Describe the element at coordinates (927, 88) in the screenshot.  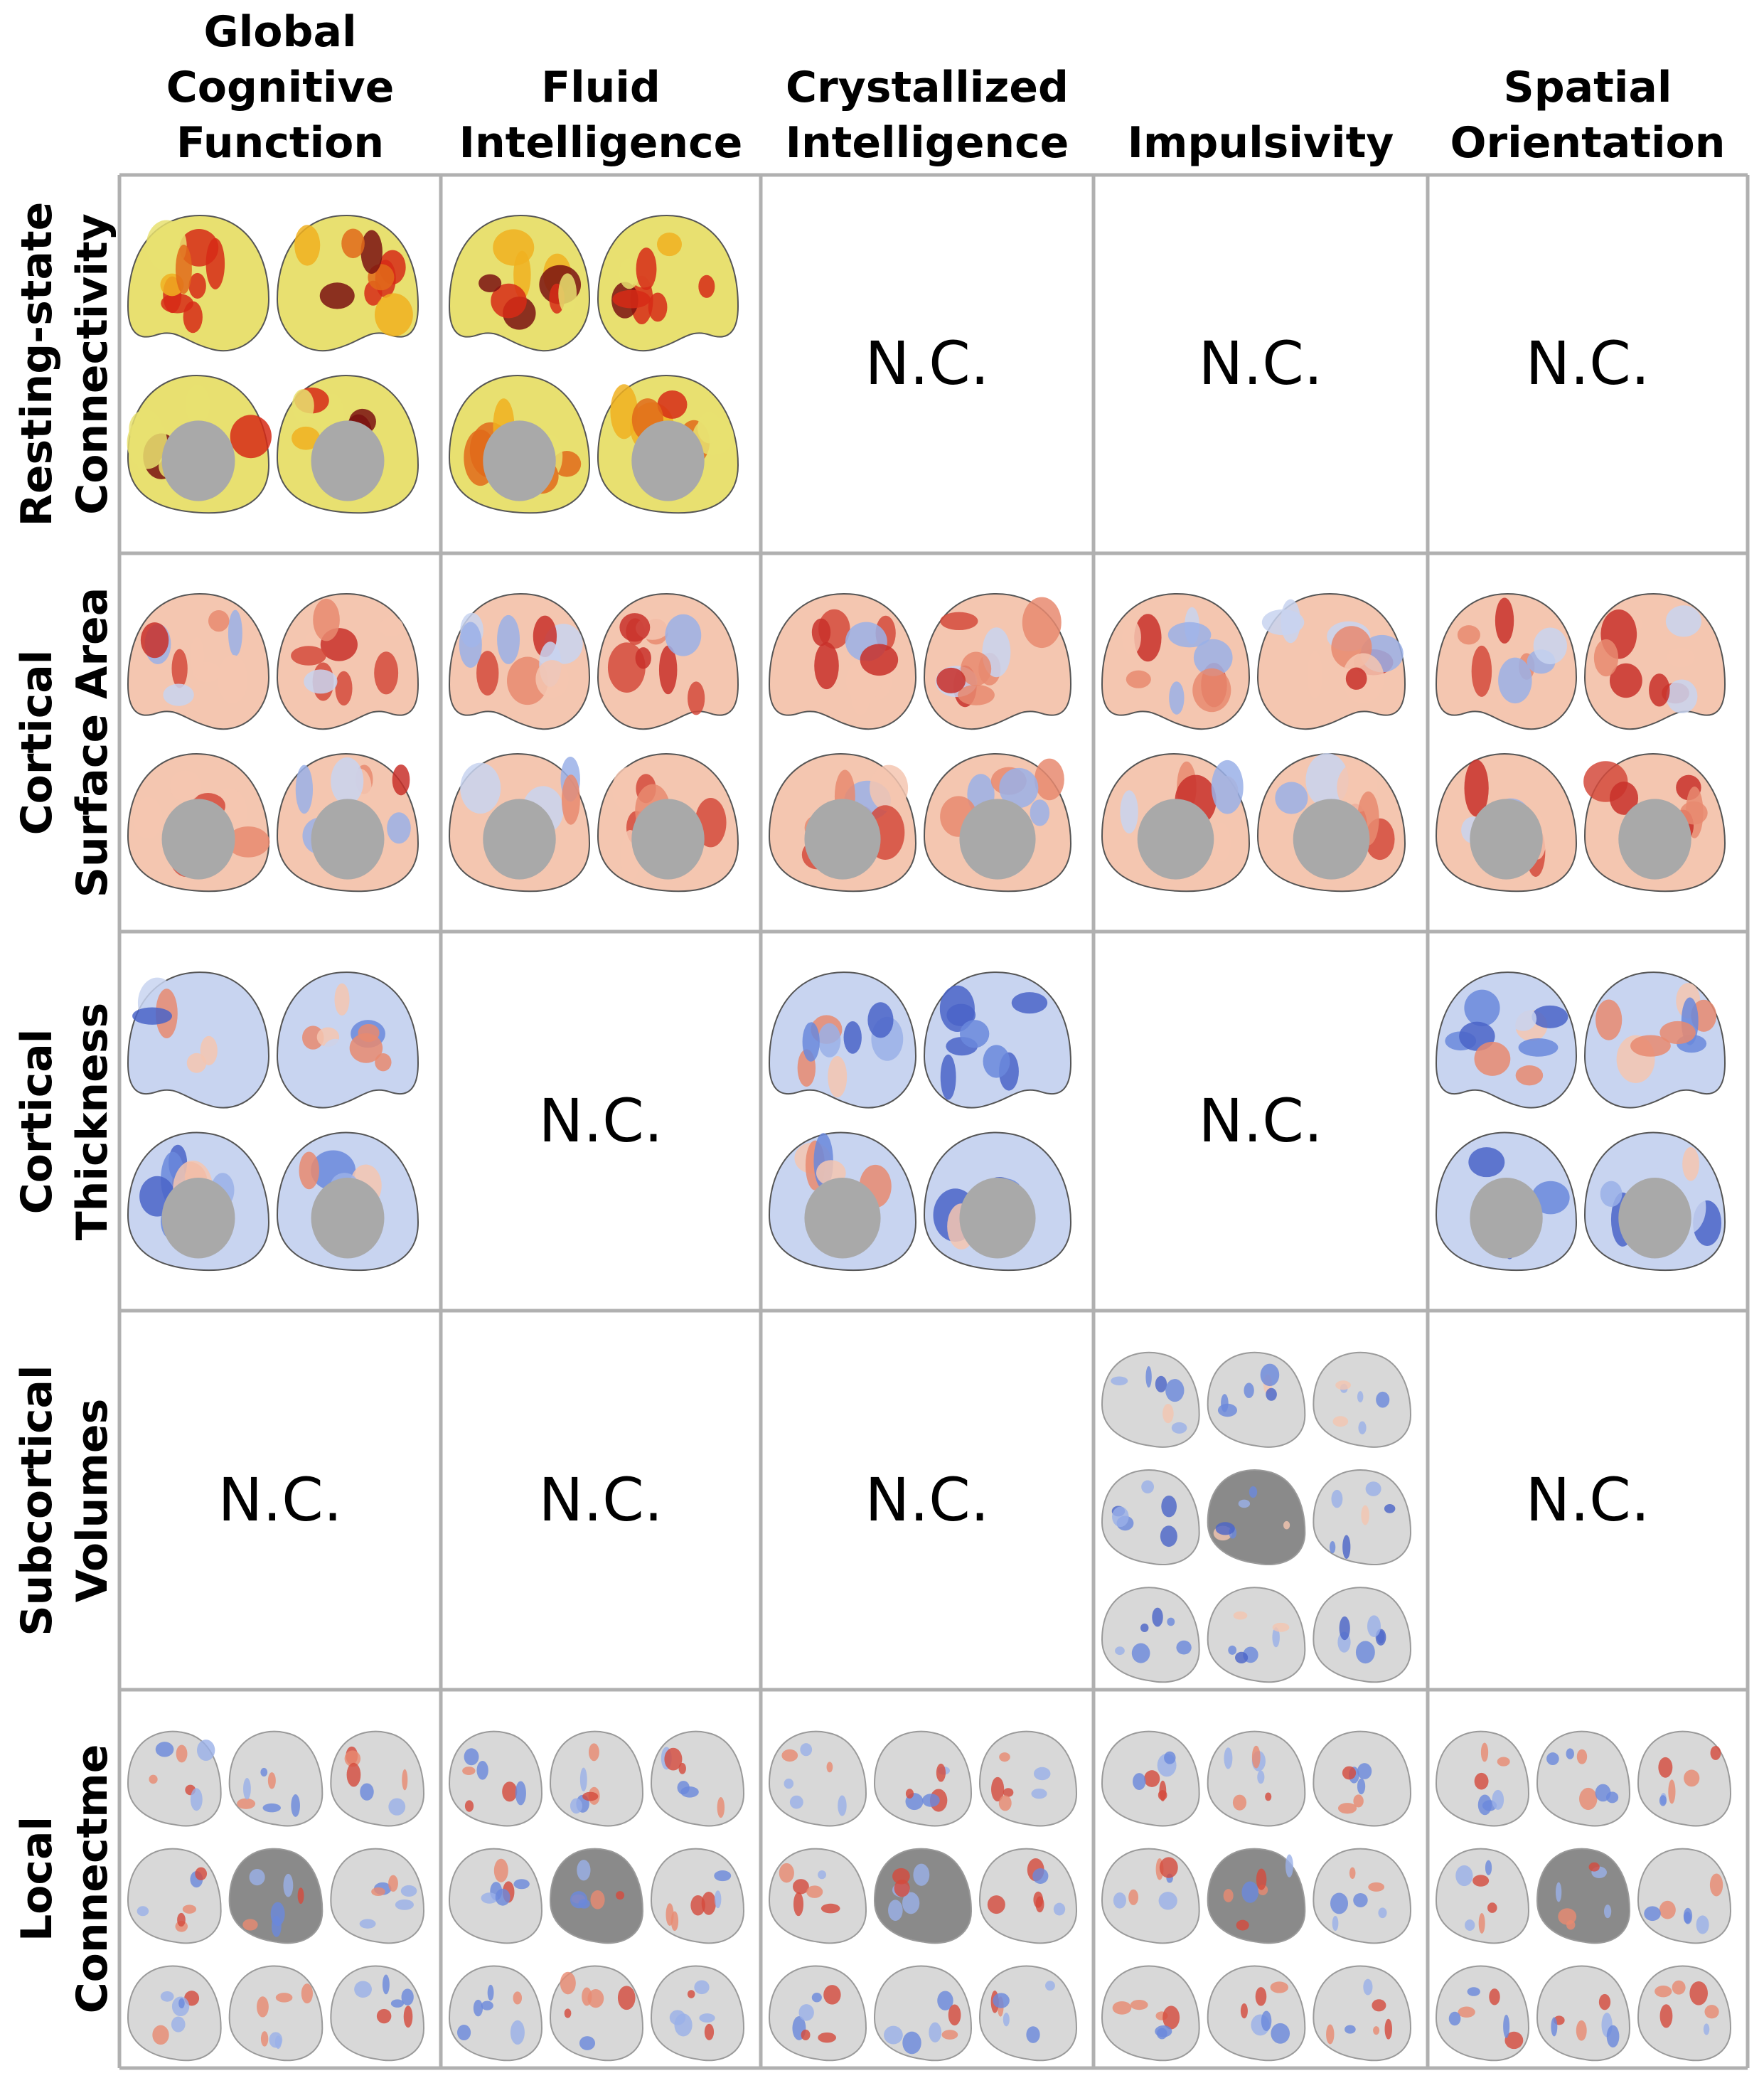
I see `column-header-2-line-0: Crystallized` at that location.